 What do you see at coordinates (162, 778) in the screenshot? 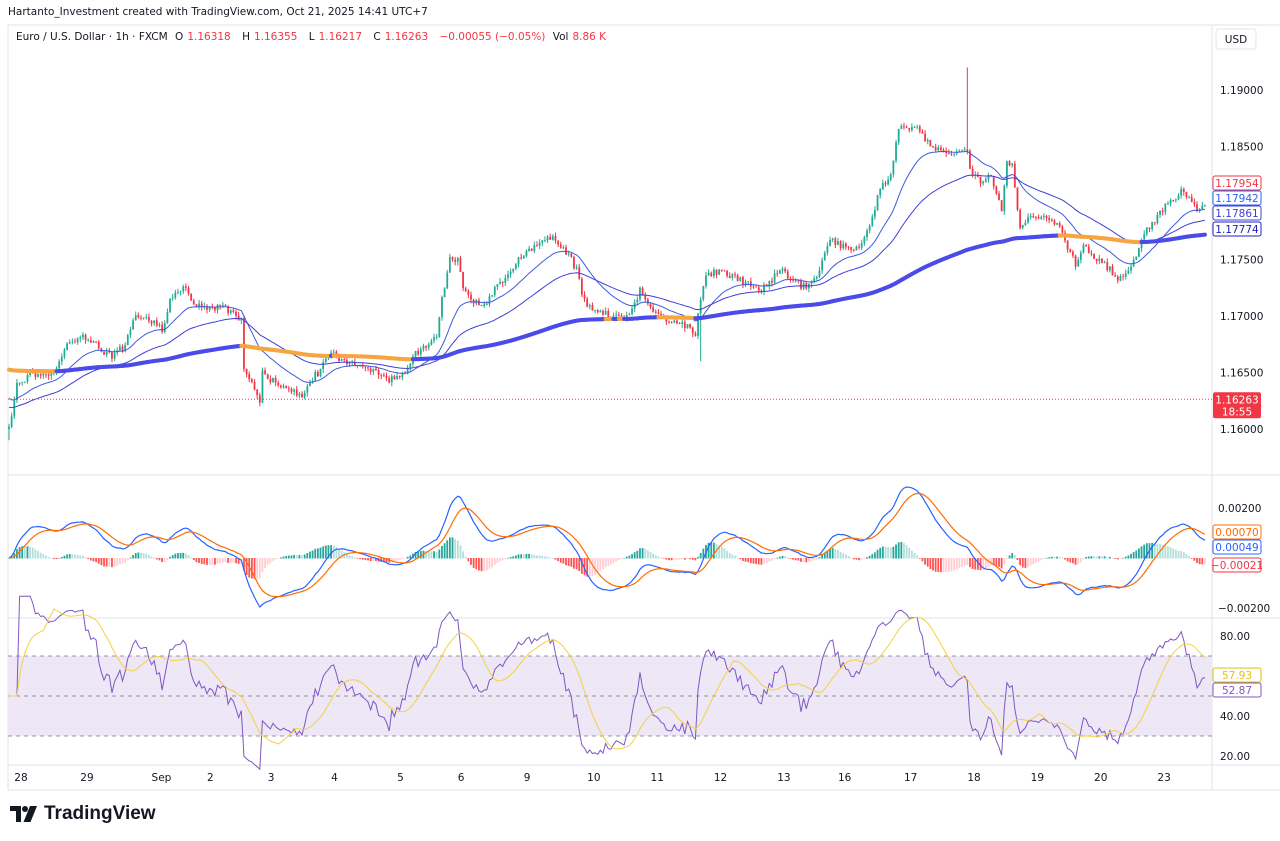
I see `time-axis-label: Sep` at bounding box center [162, 778].